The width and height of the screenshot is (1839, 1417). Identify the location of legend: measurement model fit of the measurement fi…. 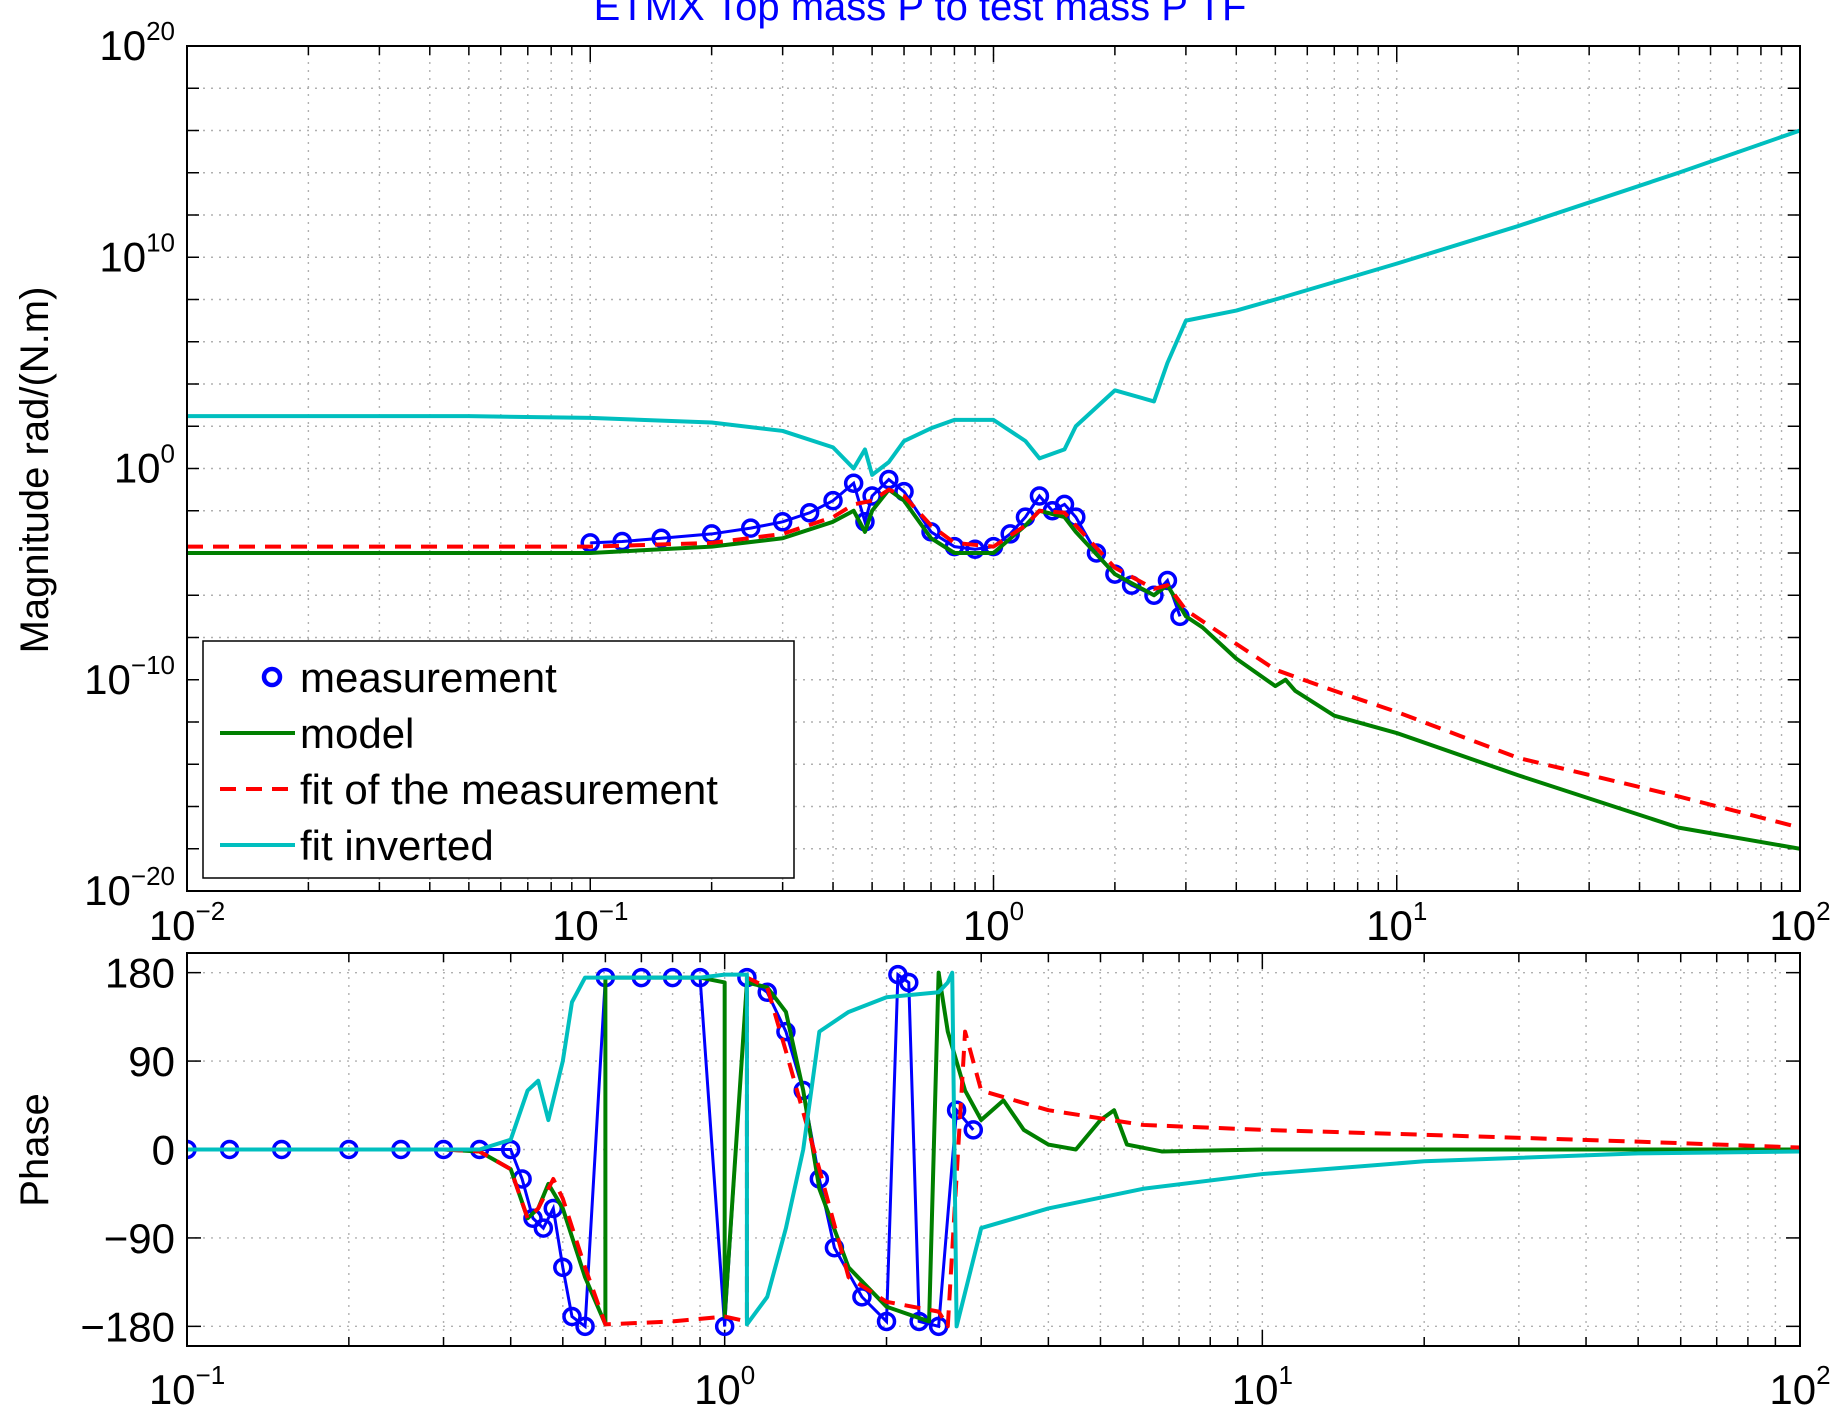
(498, 759).